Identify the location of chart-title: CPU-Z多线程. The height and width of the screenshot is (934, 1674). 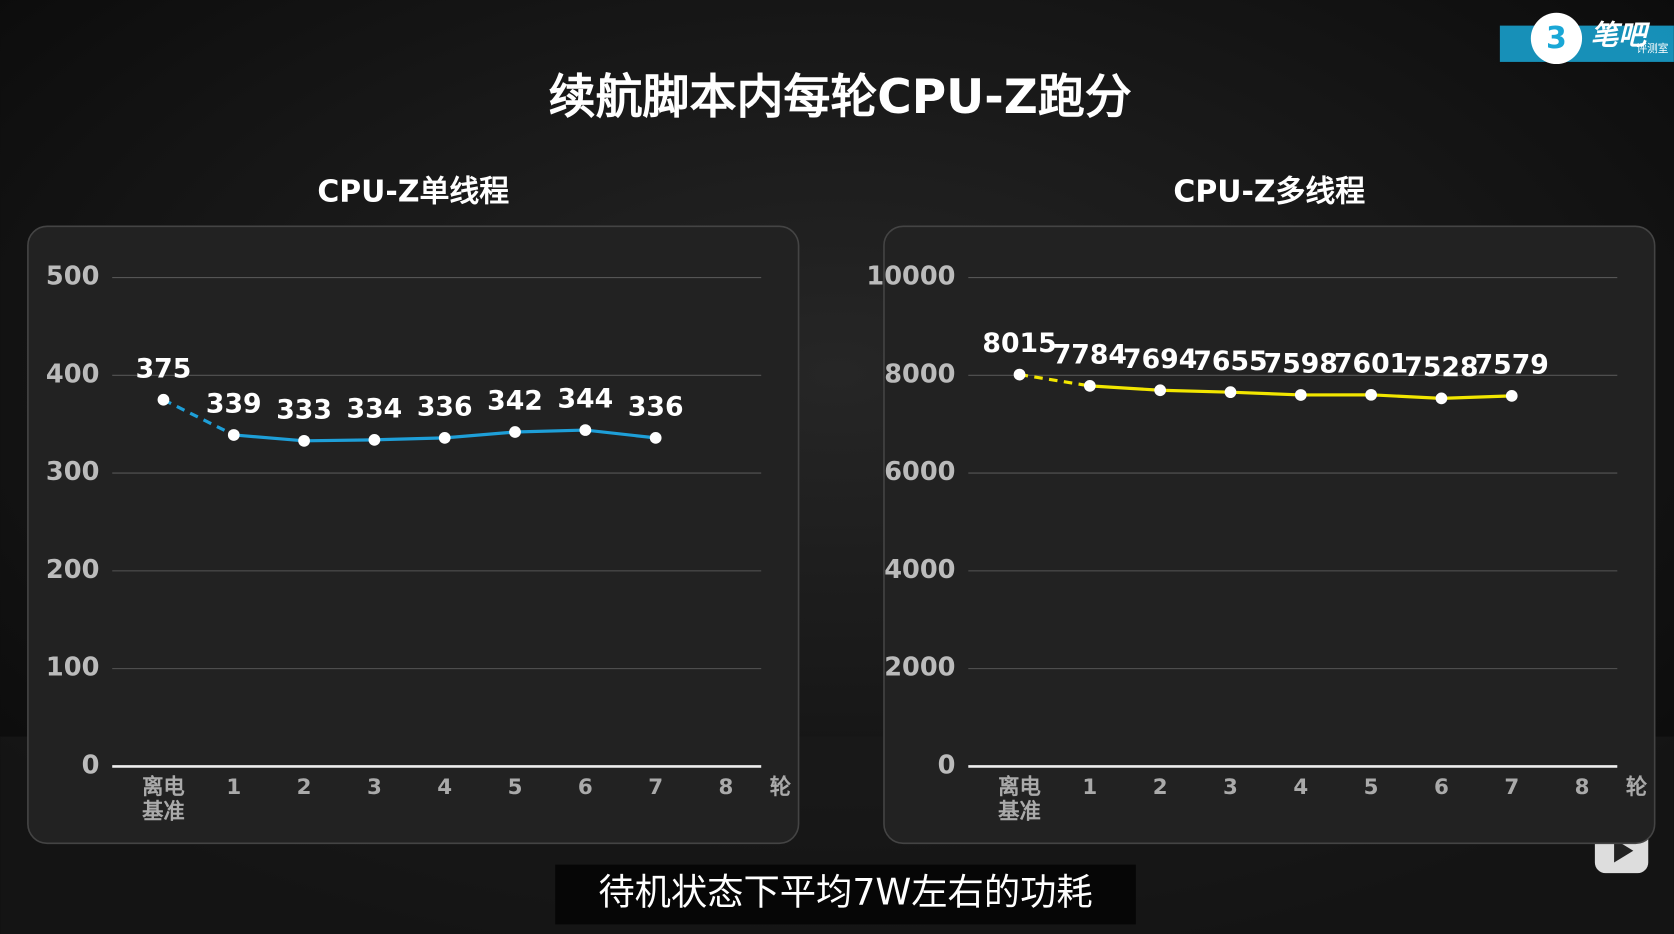
(1269, 192).